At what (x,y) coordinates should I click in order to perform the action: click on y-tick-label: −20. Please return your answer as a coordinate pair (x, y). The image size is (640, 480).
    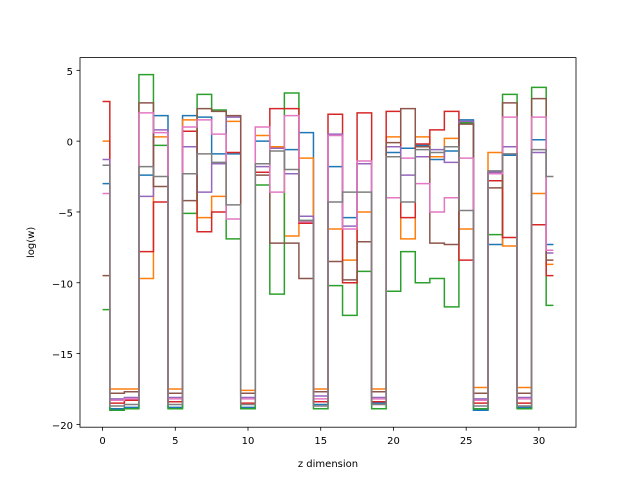
    Looking at the image, I should click on (62, 426).